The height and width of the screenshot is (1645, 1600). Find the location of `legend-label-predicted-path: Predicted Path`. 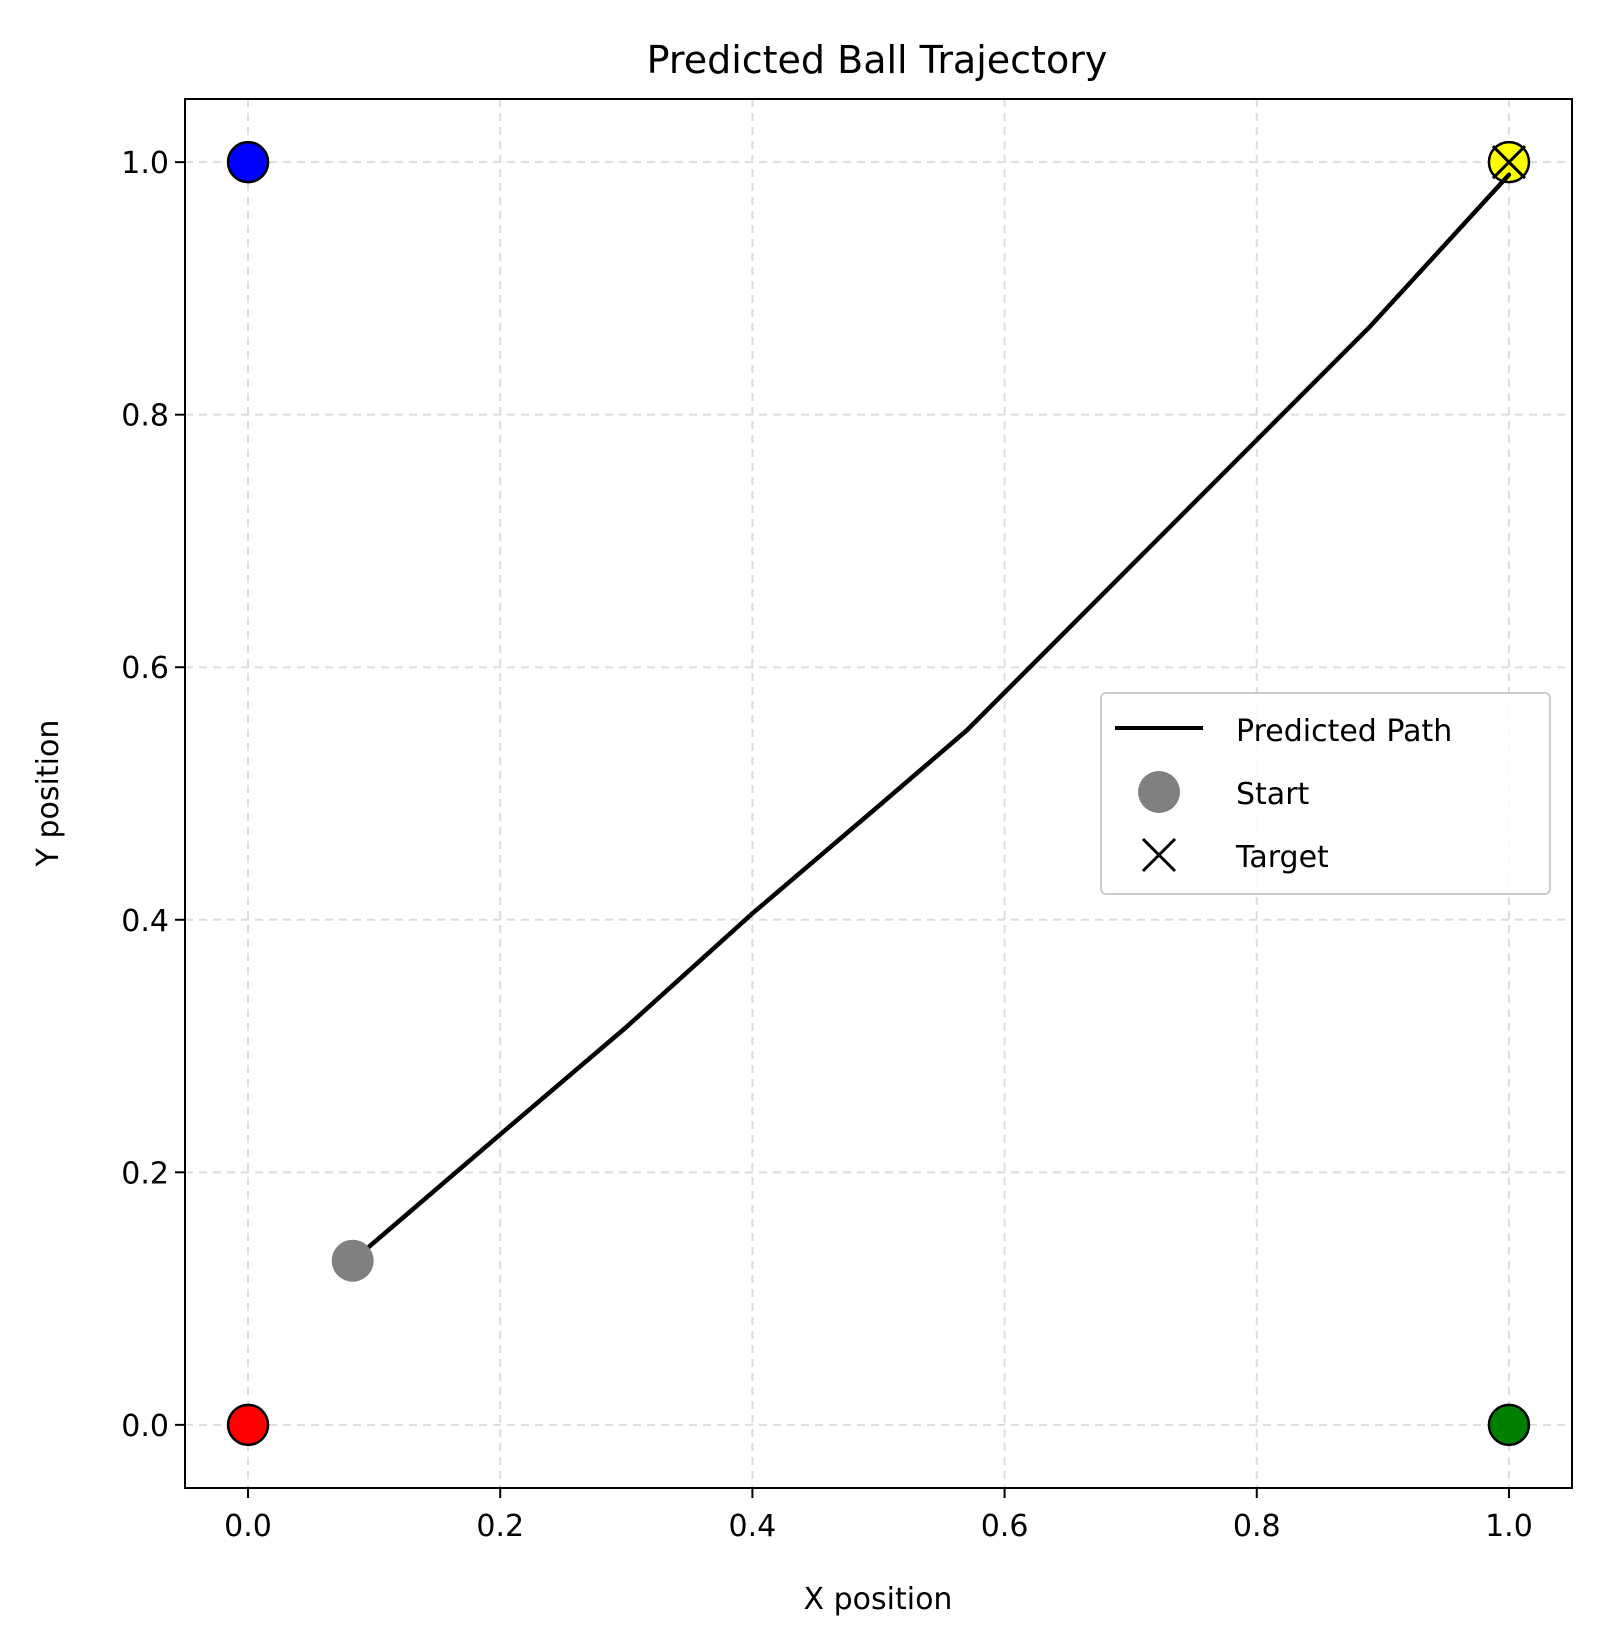

legend-label-predicted-path: Predicted Path is located at coordinates (1344, 731).